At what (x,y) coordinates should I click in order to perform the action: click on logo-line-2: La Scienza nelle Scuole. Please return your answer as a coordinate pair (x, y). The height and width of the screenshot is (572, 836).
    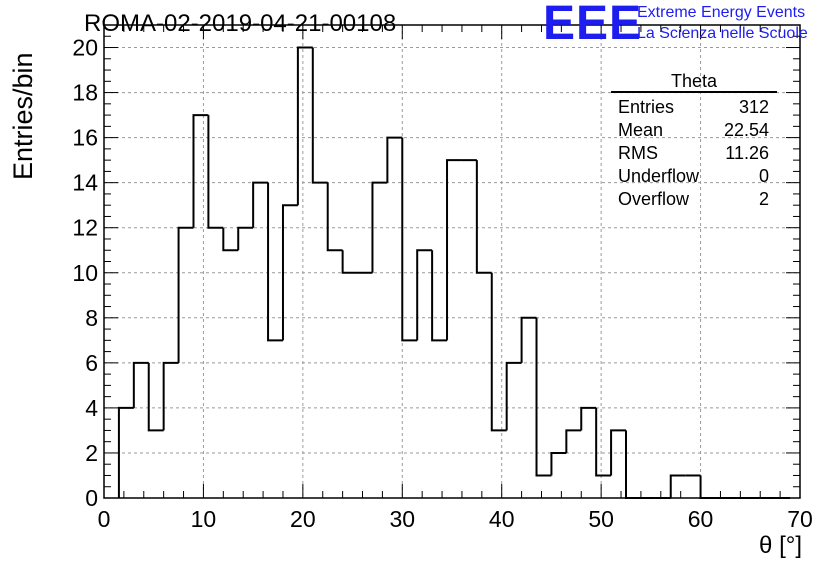
    Looking at the image, I should click on (722, 33).